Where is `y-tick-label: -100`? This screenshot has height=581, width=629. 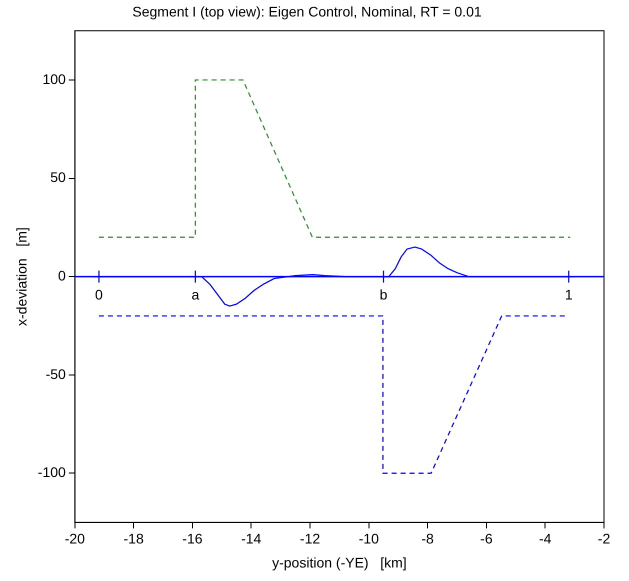
y-tick-label: -100 is located at coordinates (52, 472).